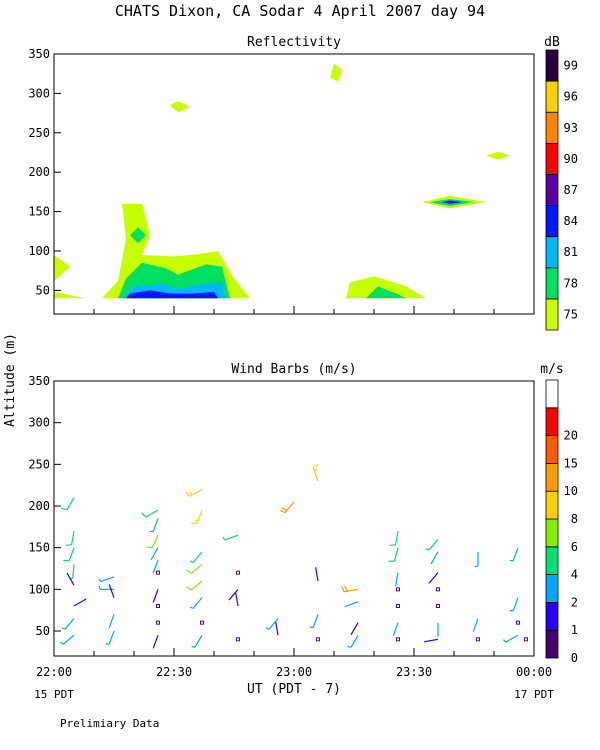  I want to click on footer-note: Prelimiary Data, so click(109, 723).